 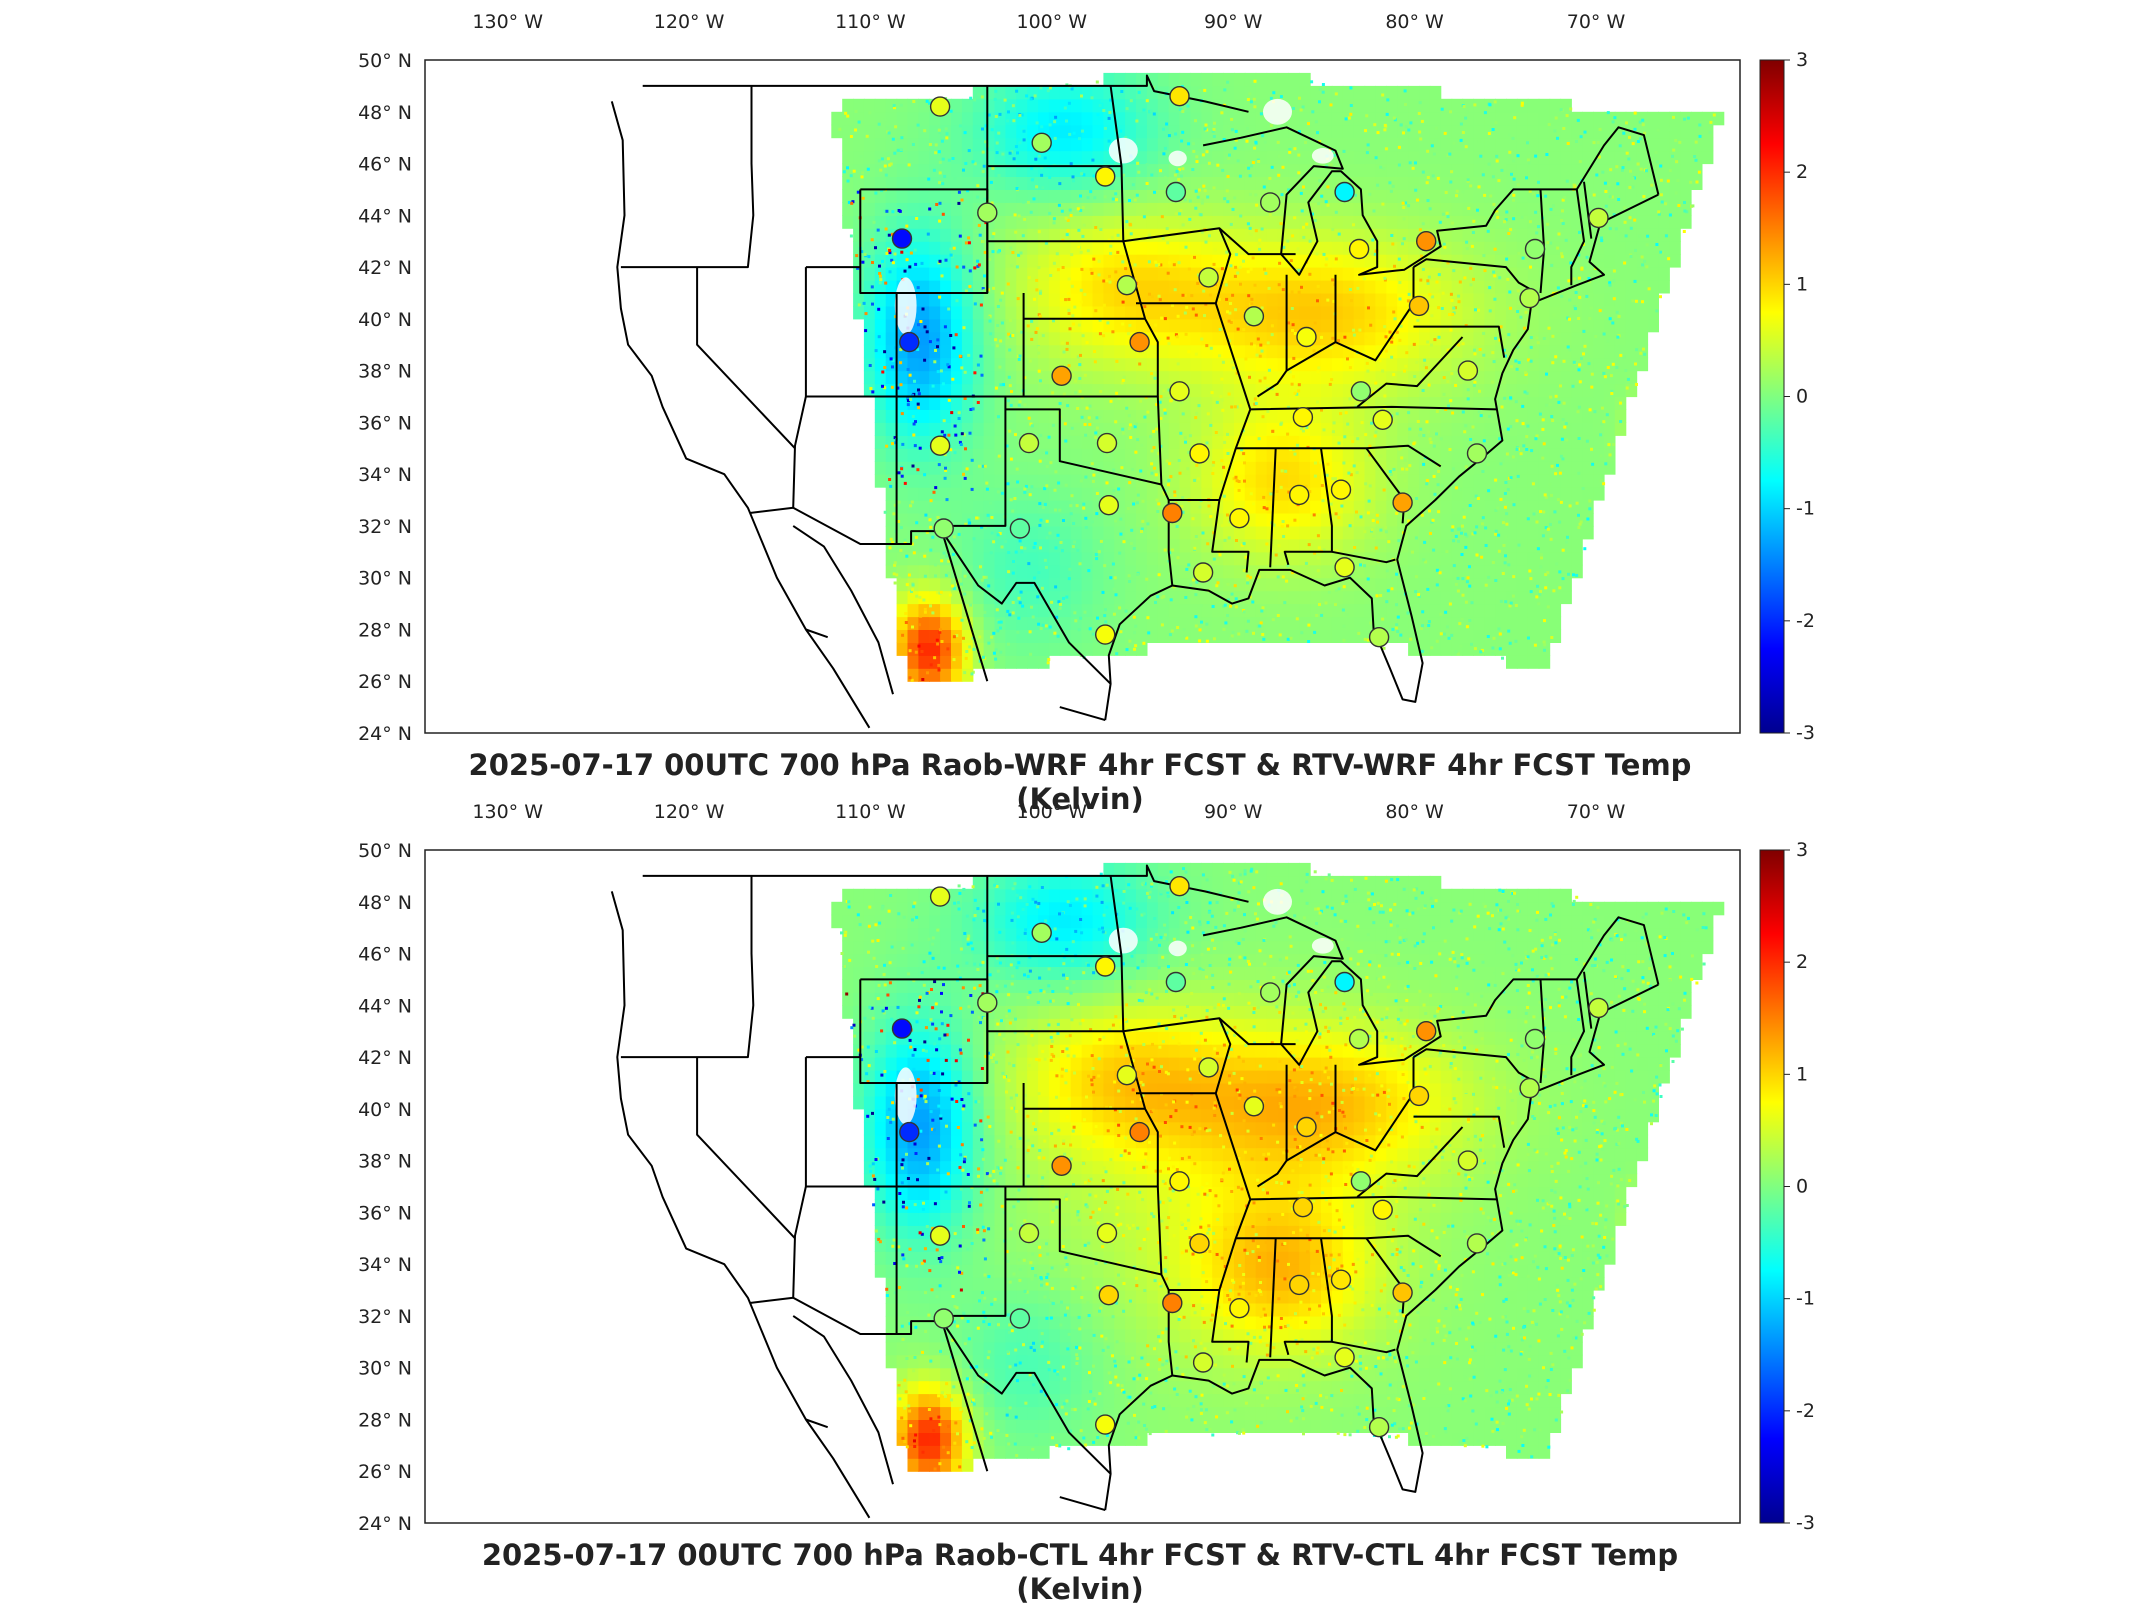 What do you see at coordinates (1596, 22) in the screenshot?
I see `longitude-tick-label: 70° W` at bounding box center [1596, 22].